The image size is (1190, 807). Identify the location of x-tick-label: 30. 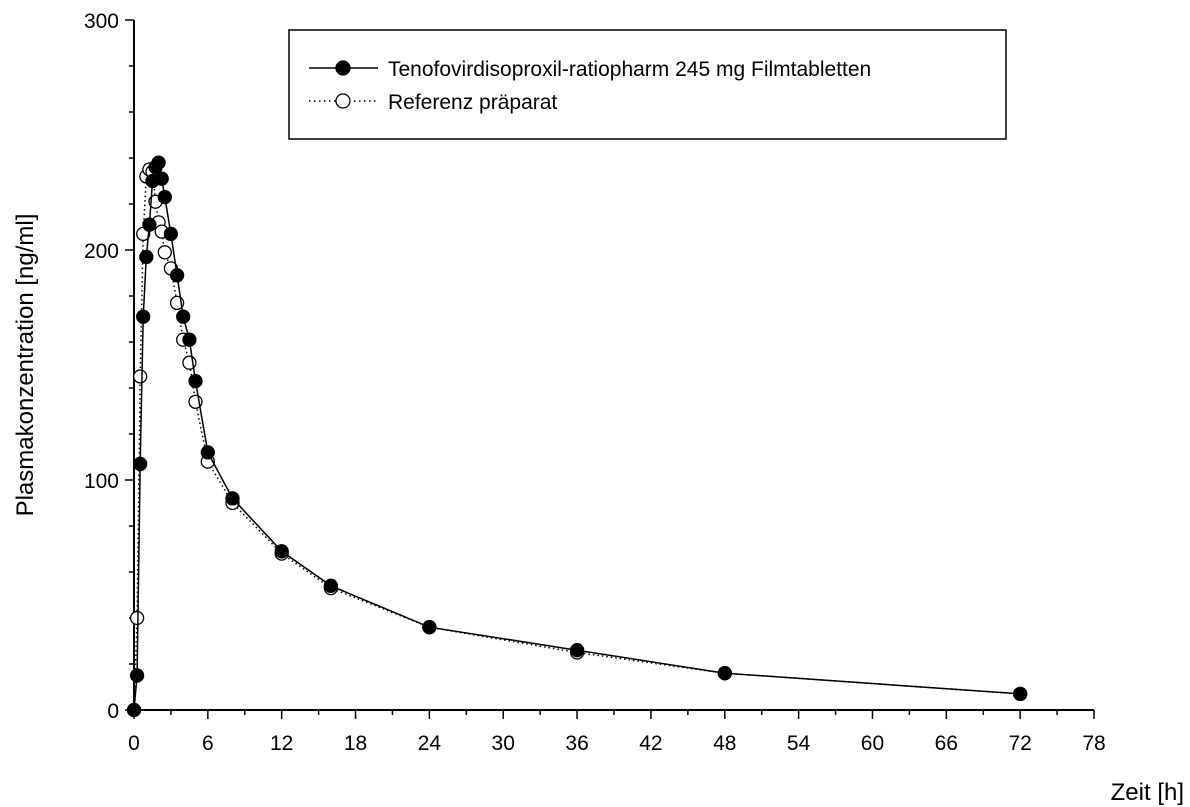
(503, 743).